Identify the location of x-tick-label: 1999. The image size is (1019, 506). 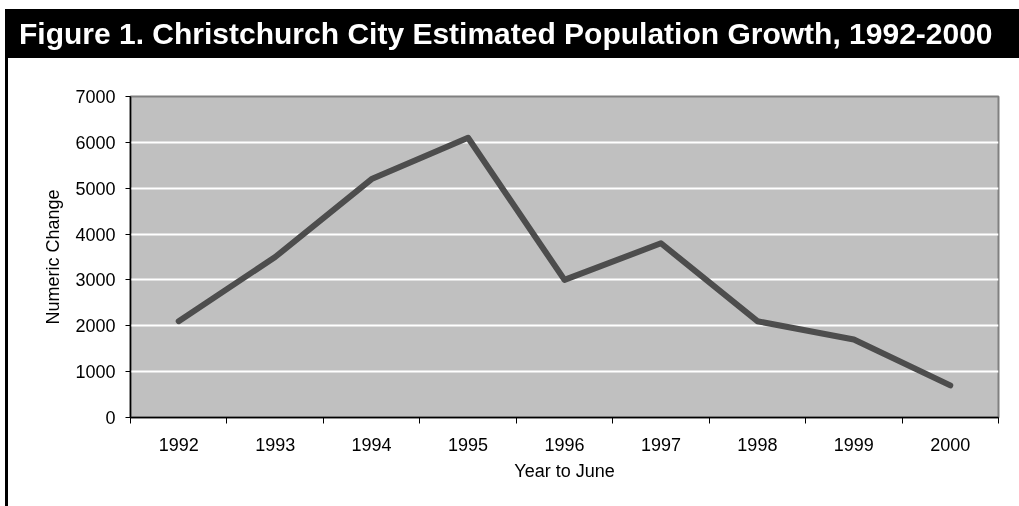
(853, 444).